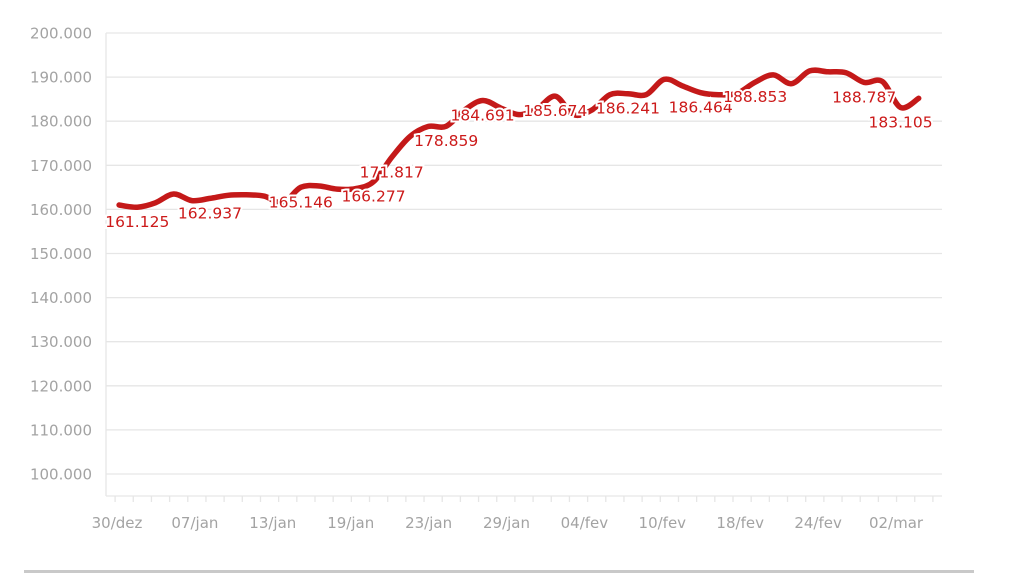 Image resolution: width=1024 pixels, height=583 pixels. I want to click on y-tick-label: 140.000, so click(61, 298).